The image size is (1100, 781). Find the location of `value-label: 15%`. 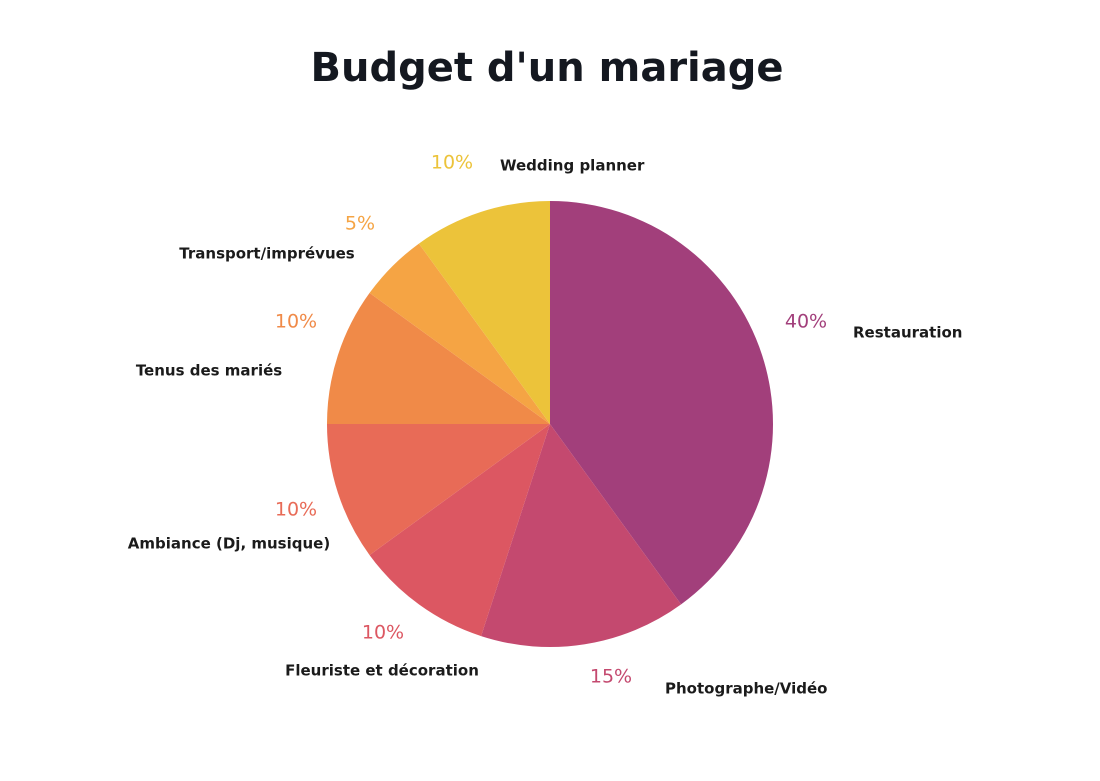

value-label: 15% is located at coordinates (611, 677).